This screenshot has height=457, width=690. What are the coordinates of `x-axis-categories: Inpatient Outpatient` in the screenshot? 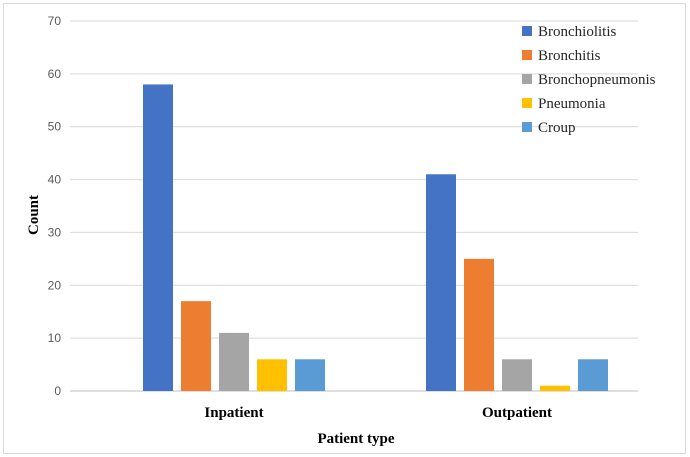 It's located at (378, 413).